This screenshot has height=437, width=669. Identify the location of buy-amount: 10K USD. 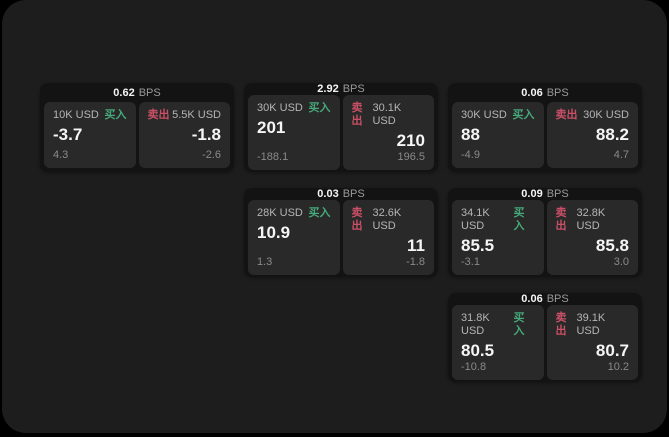
(76, 115).